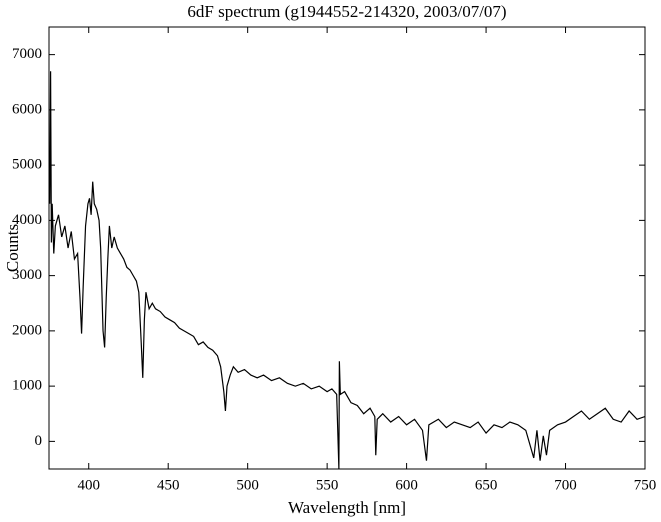 The image size is (661, 522). What do you see at coordinates (27, 275) in the screenshot?
I see `y-tick-label: 3000` at bounding box center [27, 275].